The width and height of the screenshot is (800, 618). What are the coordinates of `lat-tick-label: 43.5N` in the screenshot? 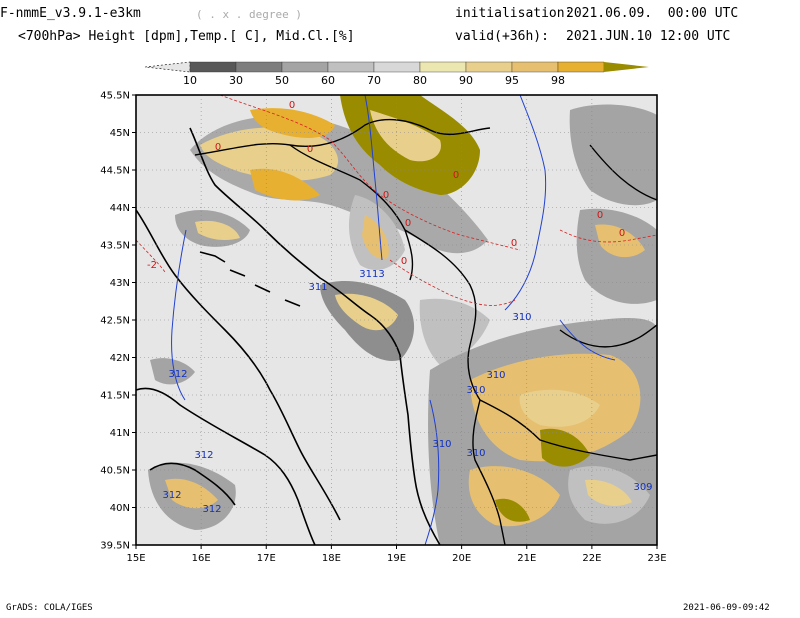 It's located at (115, 246).